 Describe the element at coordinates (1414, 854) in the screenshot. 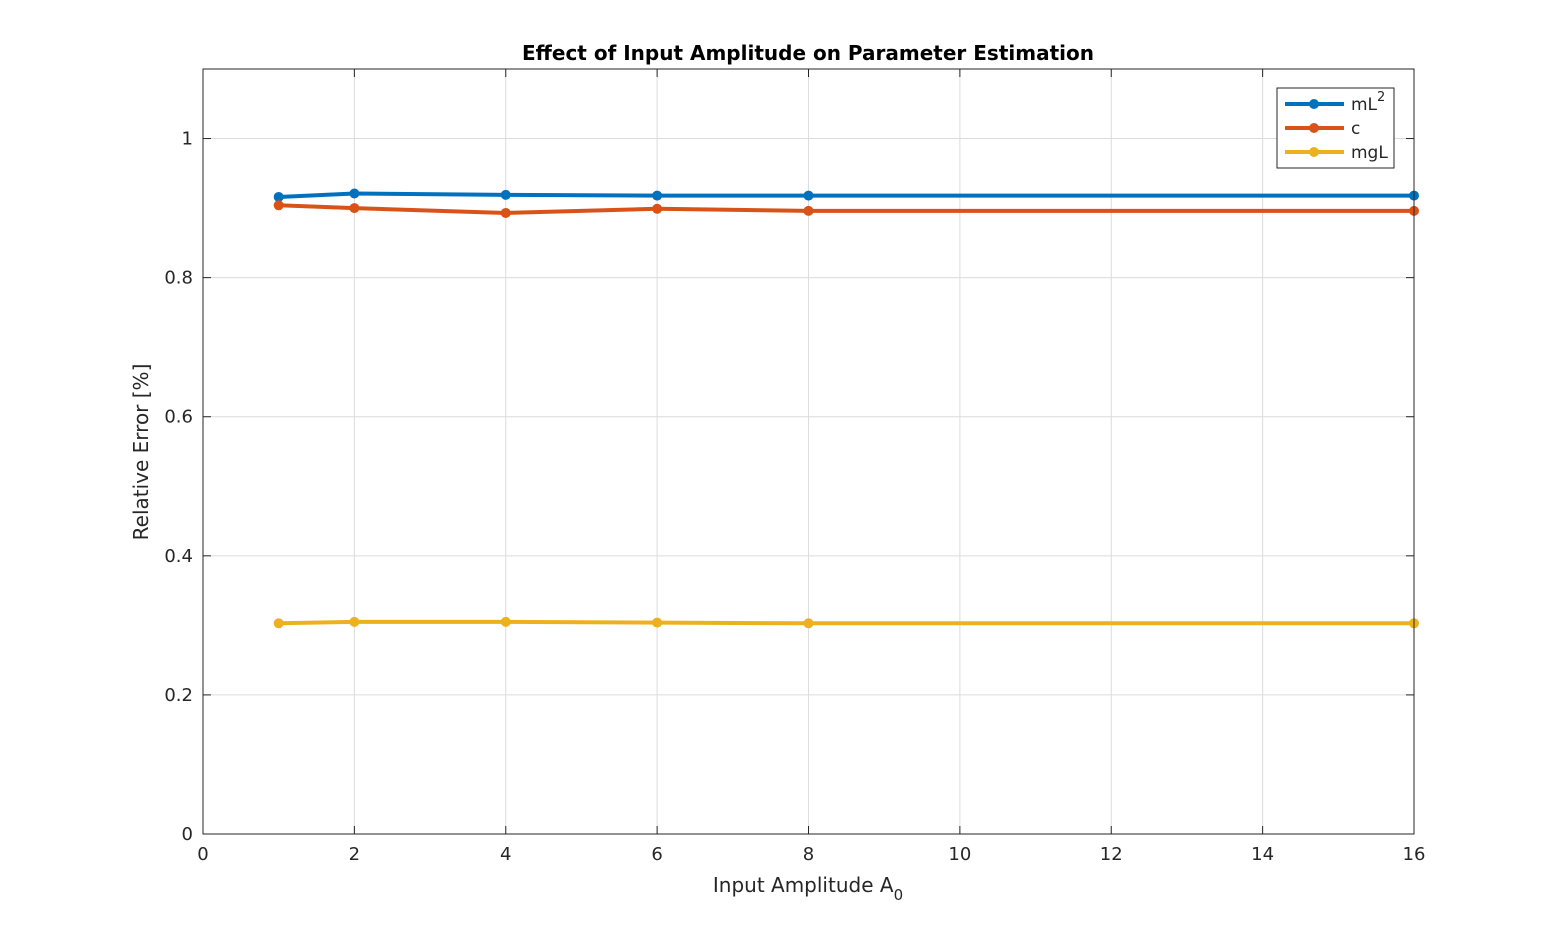

I see `x-tick-label: 16` at that location.